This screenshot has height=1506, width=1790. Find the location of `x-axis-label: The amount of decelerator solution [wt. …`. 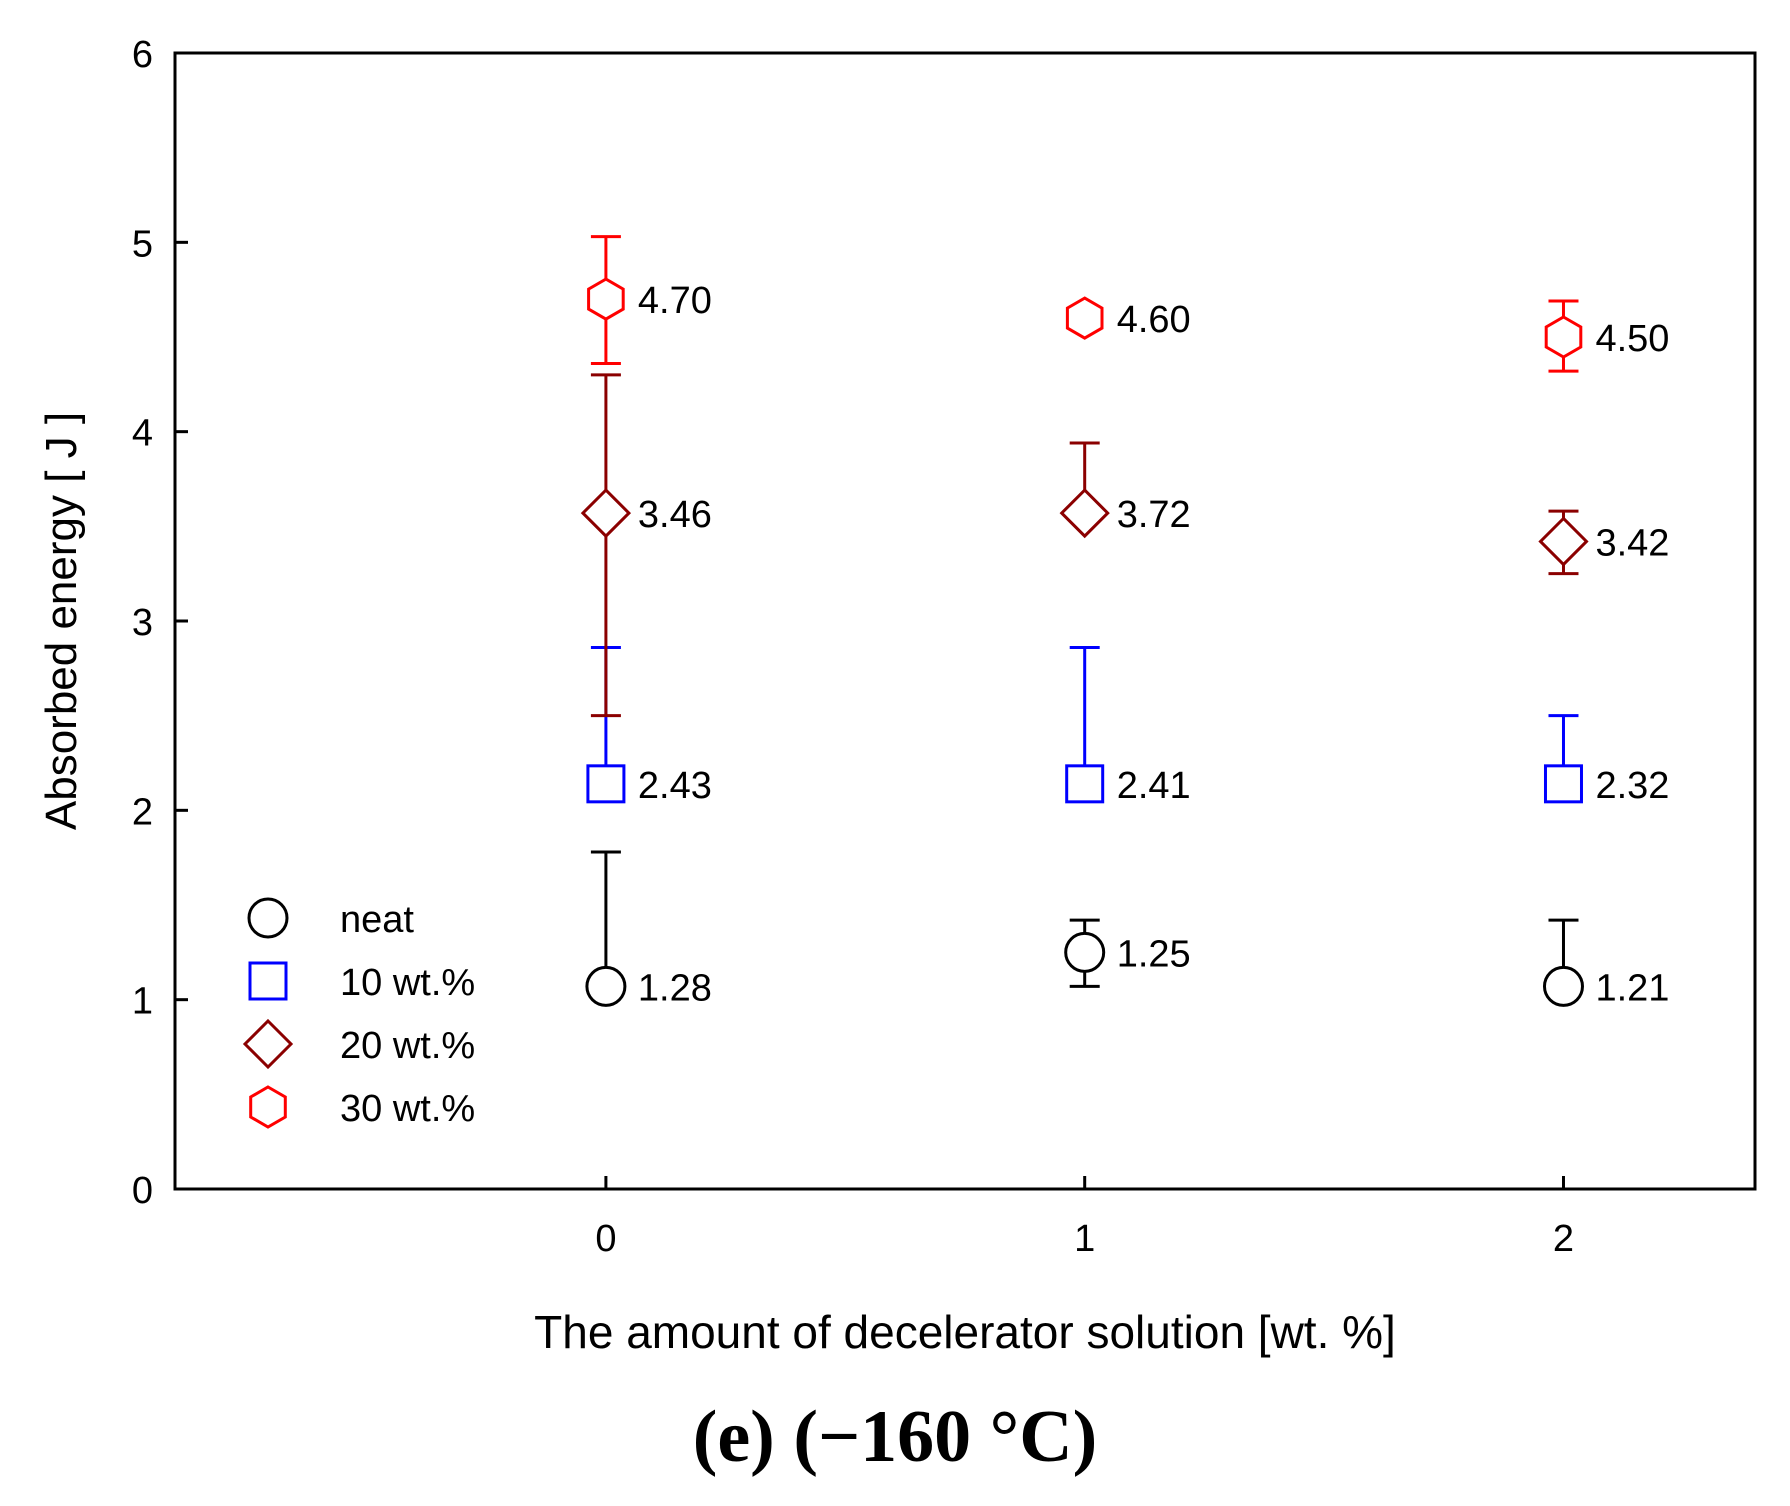

x-axis-label: The amount of decelerator solution [wt. … is located at coordinates (965, 1332).